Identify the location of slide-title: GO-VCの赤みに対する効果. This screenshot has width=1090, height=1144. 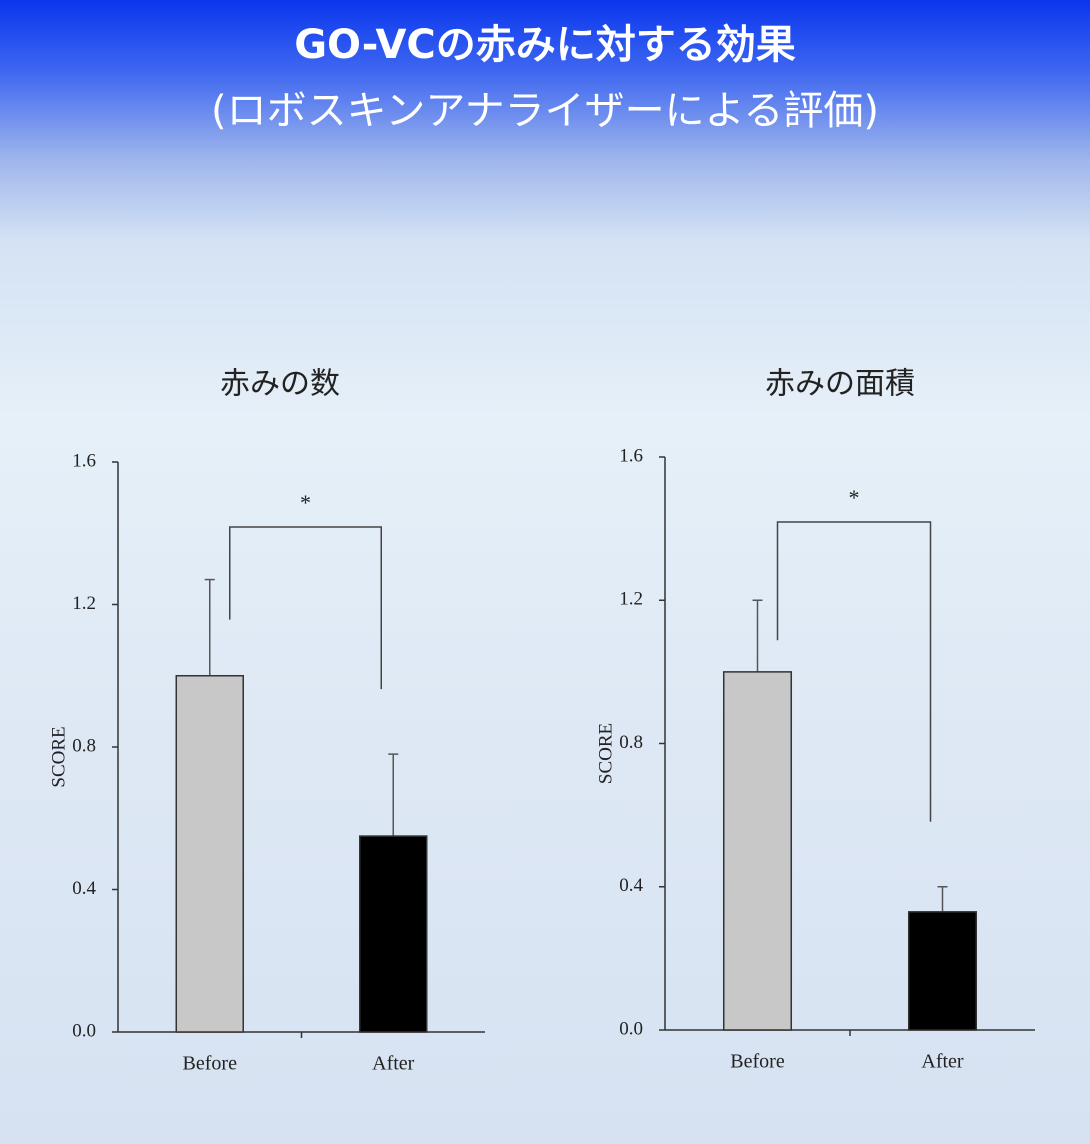
(545, 45).